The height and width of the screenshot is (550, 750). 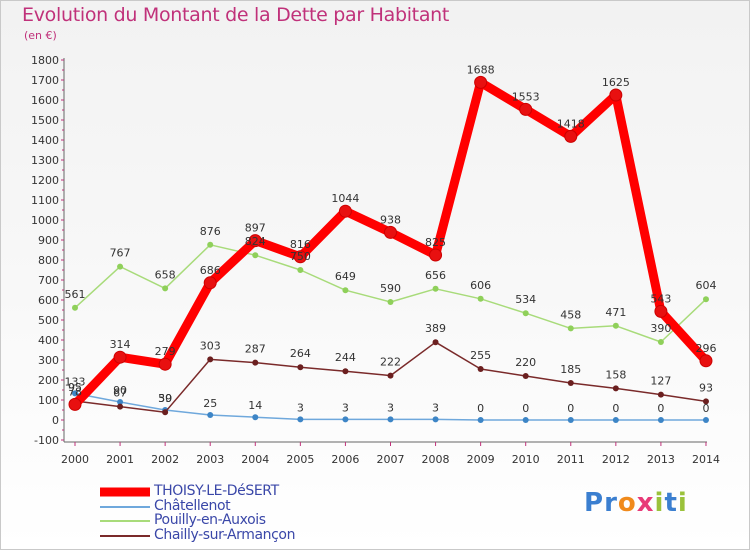 I want to click on data-label: 649, so click(x=345, y=276).